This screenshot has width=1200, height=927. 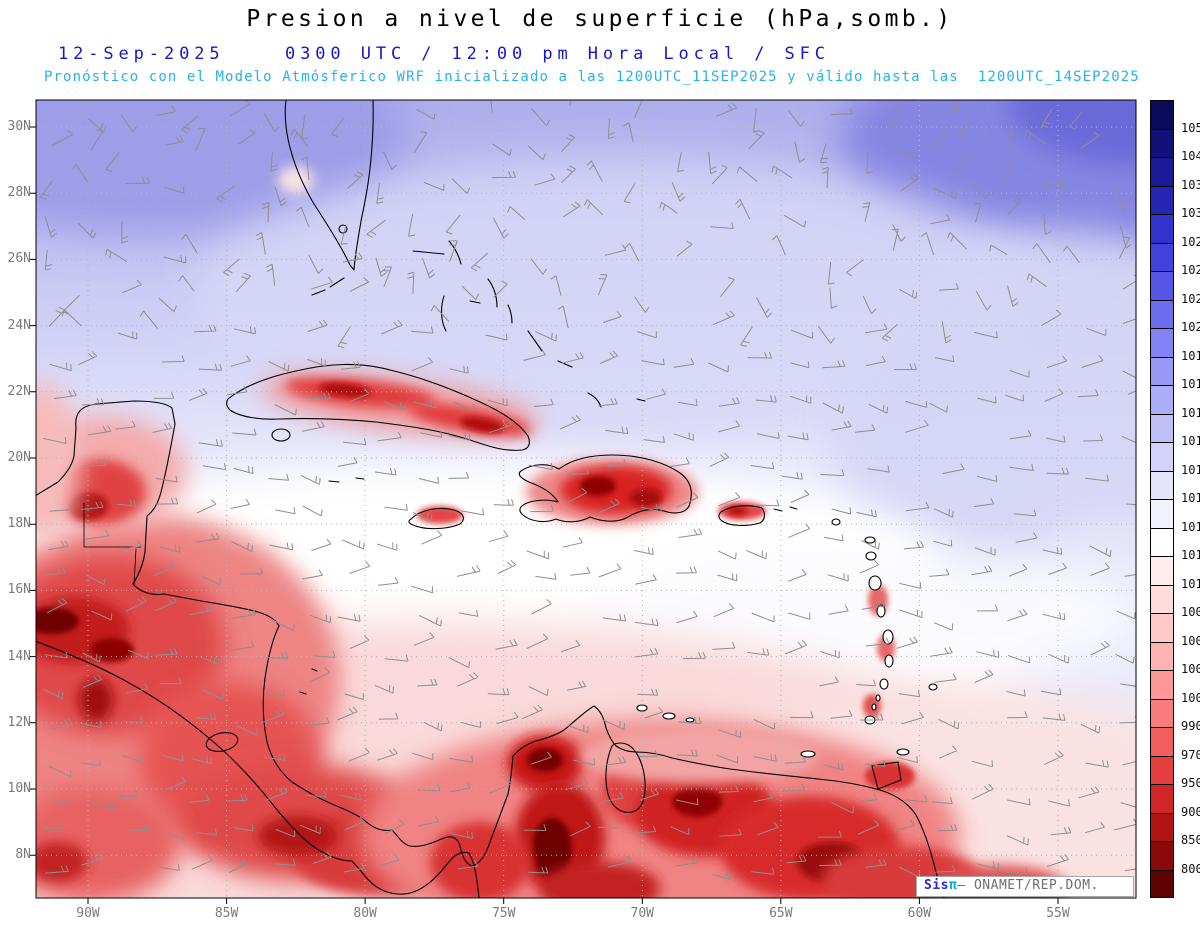 I want to click on lat-tick-24N: 24N, so click(x=19, y=325).